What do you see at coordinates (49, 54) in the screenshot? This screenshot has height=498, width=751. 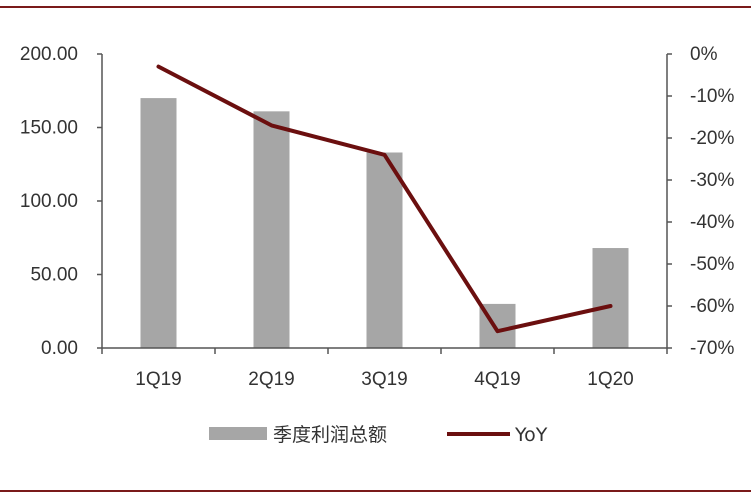 I see `left-tick-label: 200.00` at bounding box center [49, 54].